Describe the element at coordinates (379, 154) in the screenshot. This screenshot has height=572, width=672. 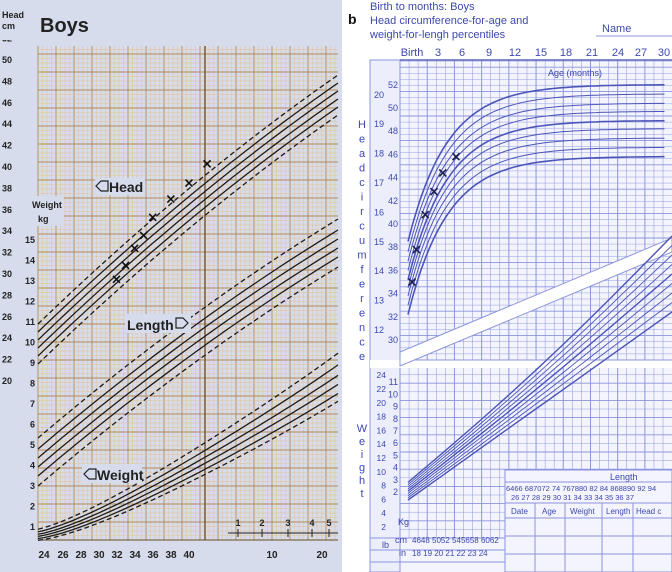
I see `head-in-tick-label: 18` at that location.